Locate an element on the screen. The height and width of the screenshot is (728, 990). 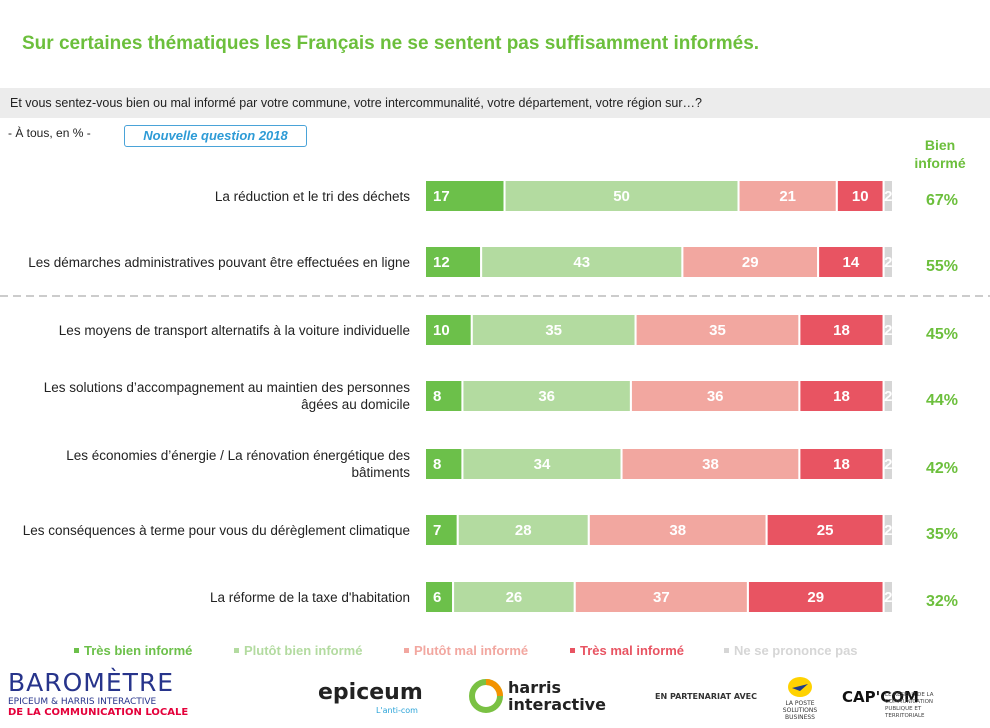
segment-label: 12 is located at coordinates (441, 262).